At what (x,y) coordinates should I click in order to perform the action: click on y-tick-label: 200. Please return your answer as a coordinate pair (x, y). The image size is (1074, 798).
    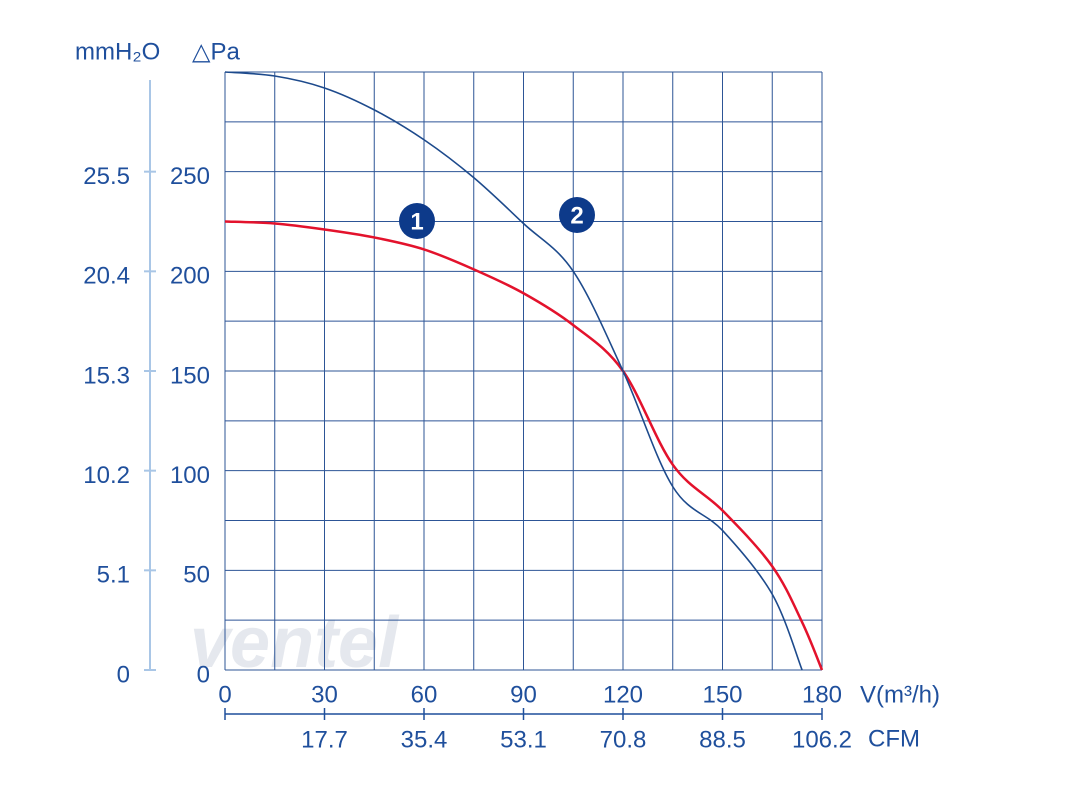
    Looking at the image, I should click on (190, 276).